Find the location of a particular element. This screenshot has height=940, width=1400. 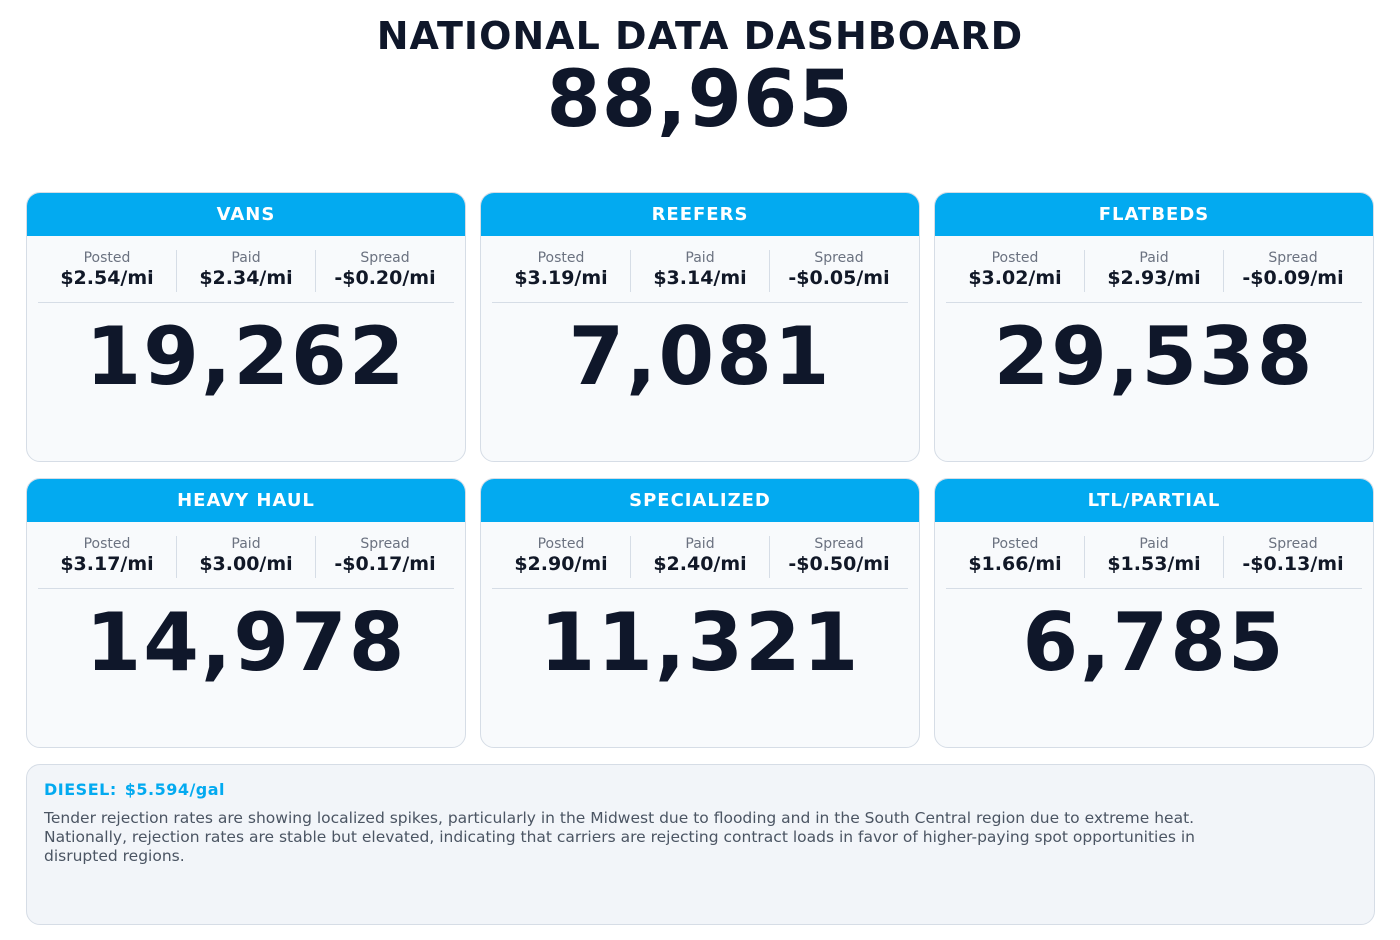

spread-value: -$0.13/mi is located at coordinates (1293, 564).